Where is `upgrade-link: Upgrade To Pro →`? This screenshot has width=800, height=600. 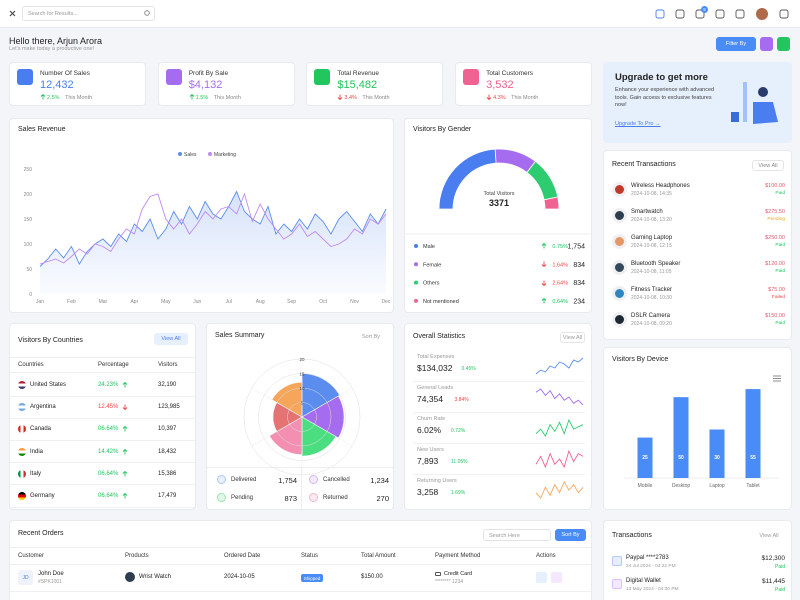
upgrade-link: Upgrade To Pro → is located at coordinates (638, 124).